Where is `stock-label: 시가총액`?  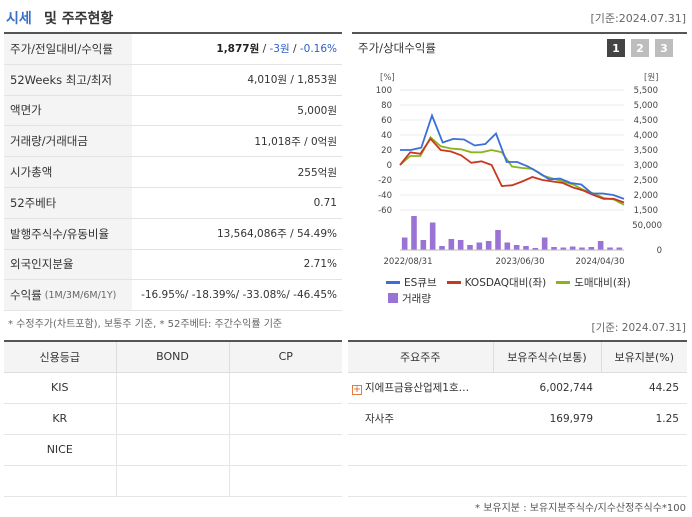 stock-label: 시가총액 is located at coordinates (68, 172).